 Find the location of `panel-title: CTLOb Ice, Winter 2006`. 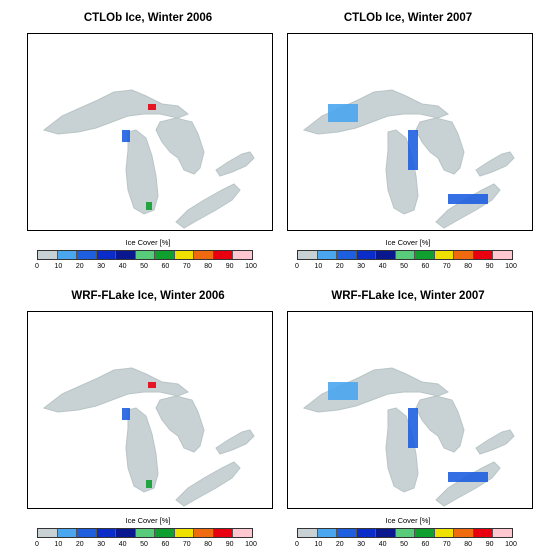

panel-title: CTLOb Ice, Winter 2006 is located at coordinates (148, 18).